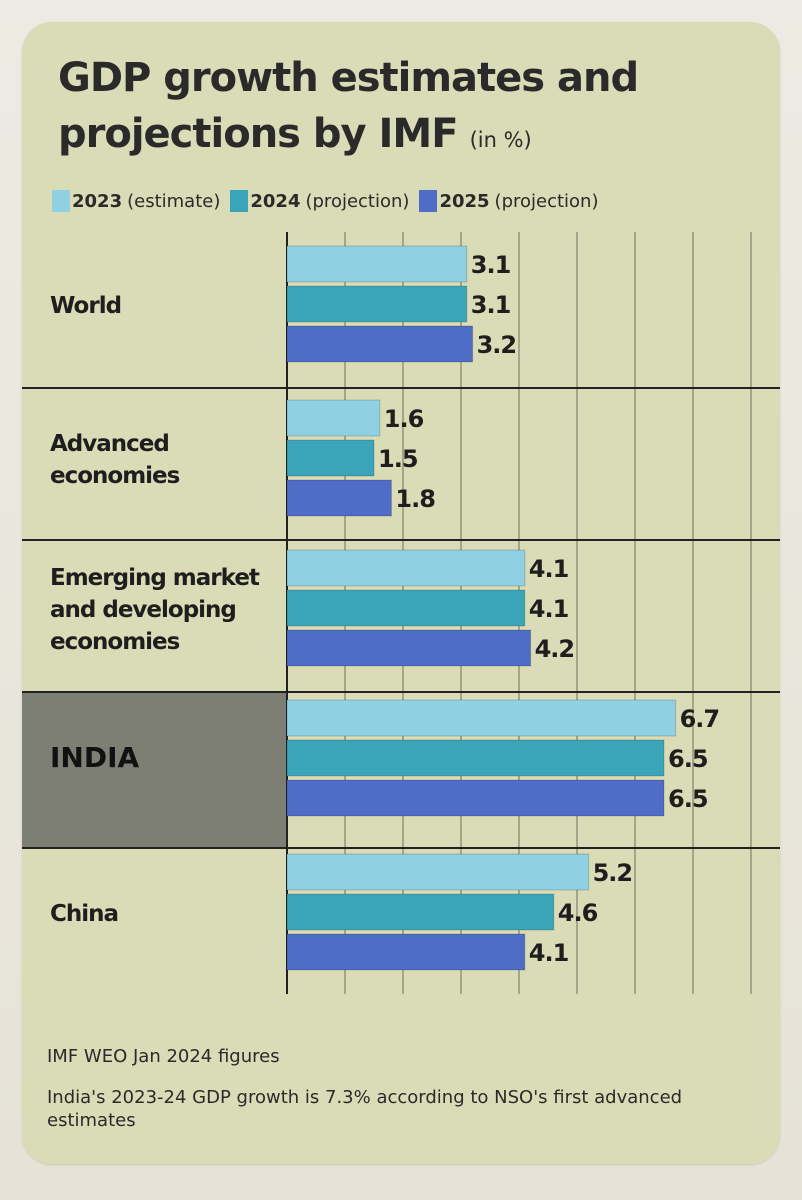  What do you see at coordinates (143, 610) in the screenshot?
I see `category-label-3-line-2: and developing` at bounding box center [143, 610].